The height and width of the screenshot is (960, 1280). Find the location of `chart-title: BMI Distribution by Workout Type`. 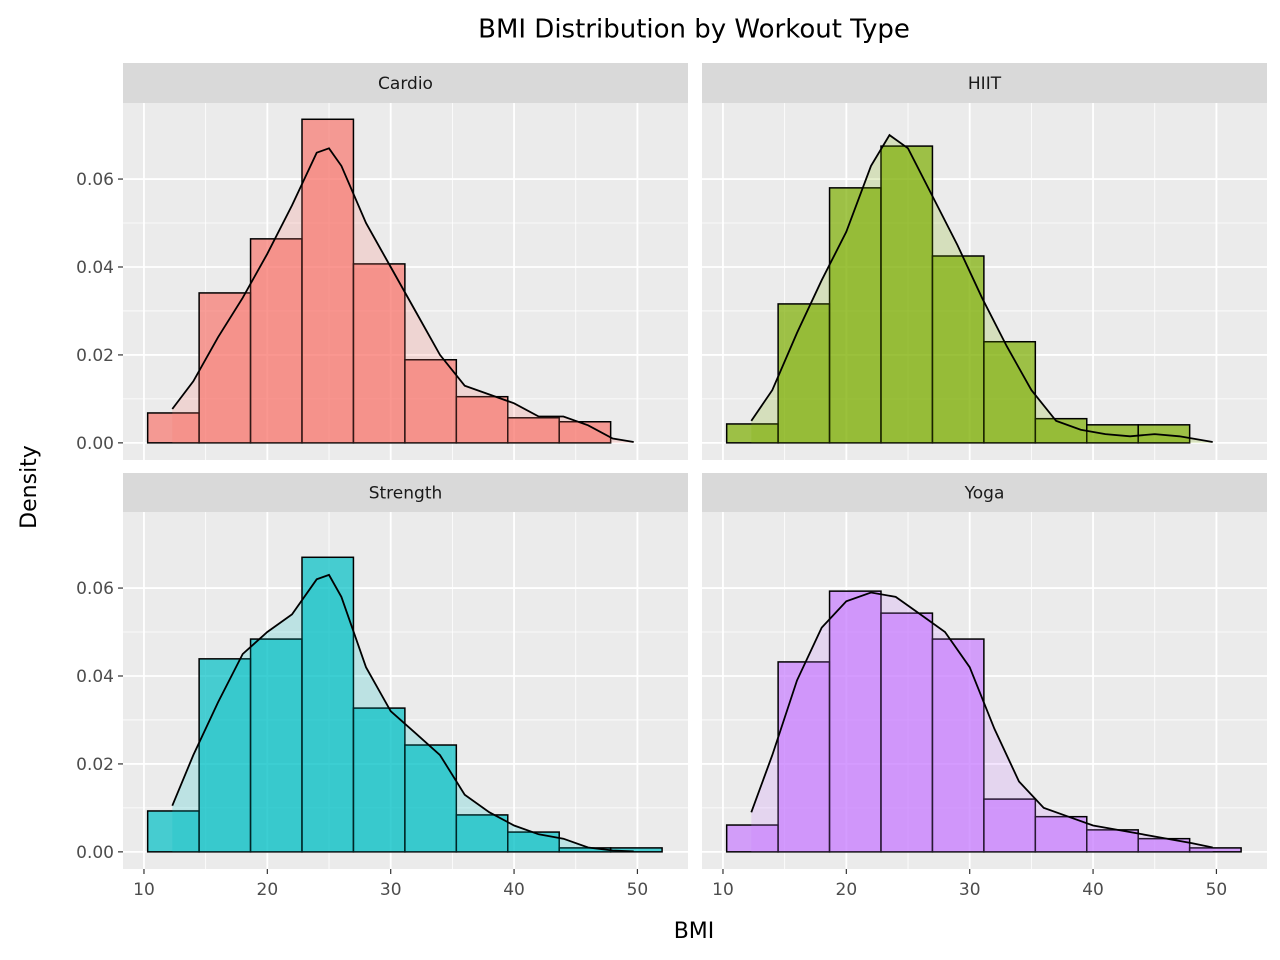

chart-title: BMI Distribution by Workout Type is located at coordinates (694, 30).